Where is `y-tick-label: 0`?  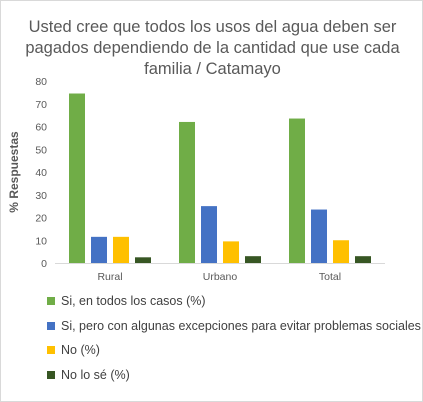 y-tick-label: 0 is located at coordinates (44, 264).